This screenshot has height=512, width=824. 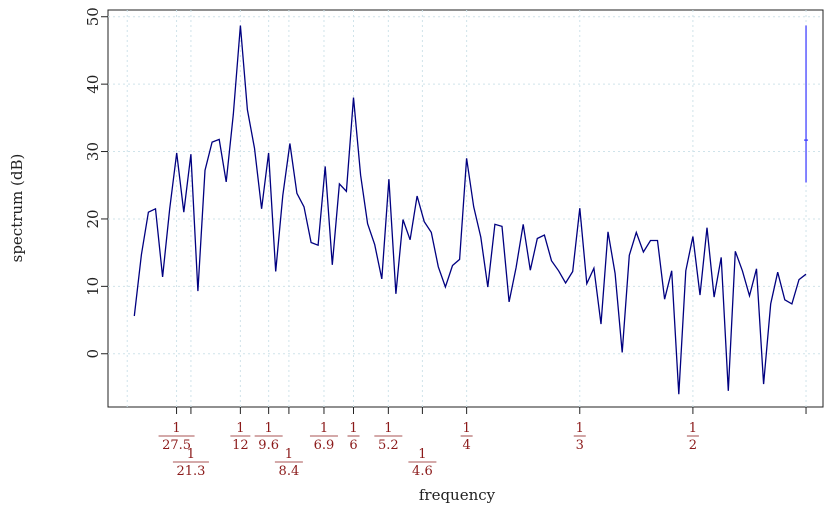 I want to click on x-tick-label: 1 6.9, so click(x=324, y=437).